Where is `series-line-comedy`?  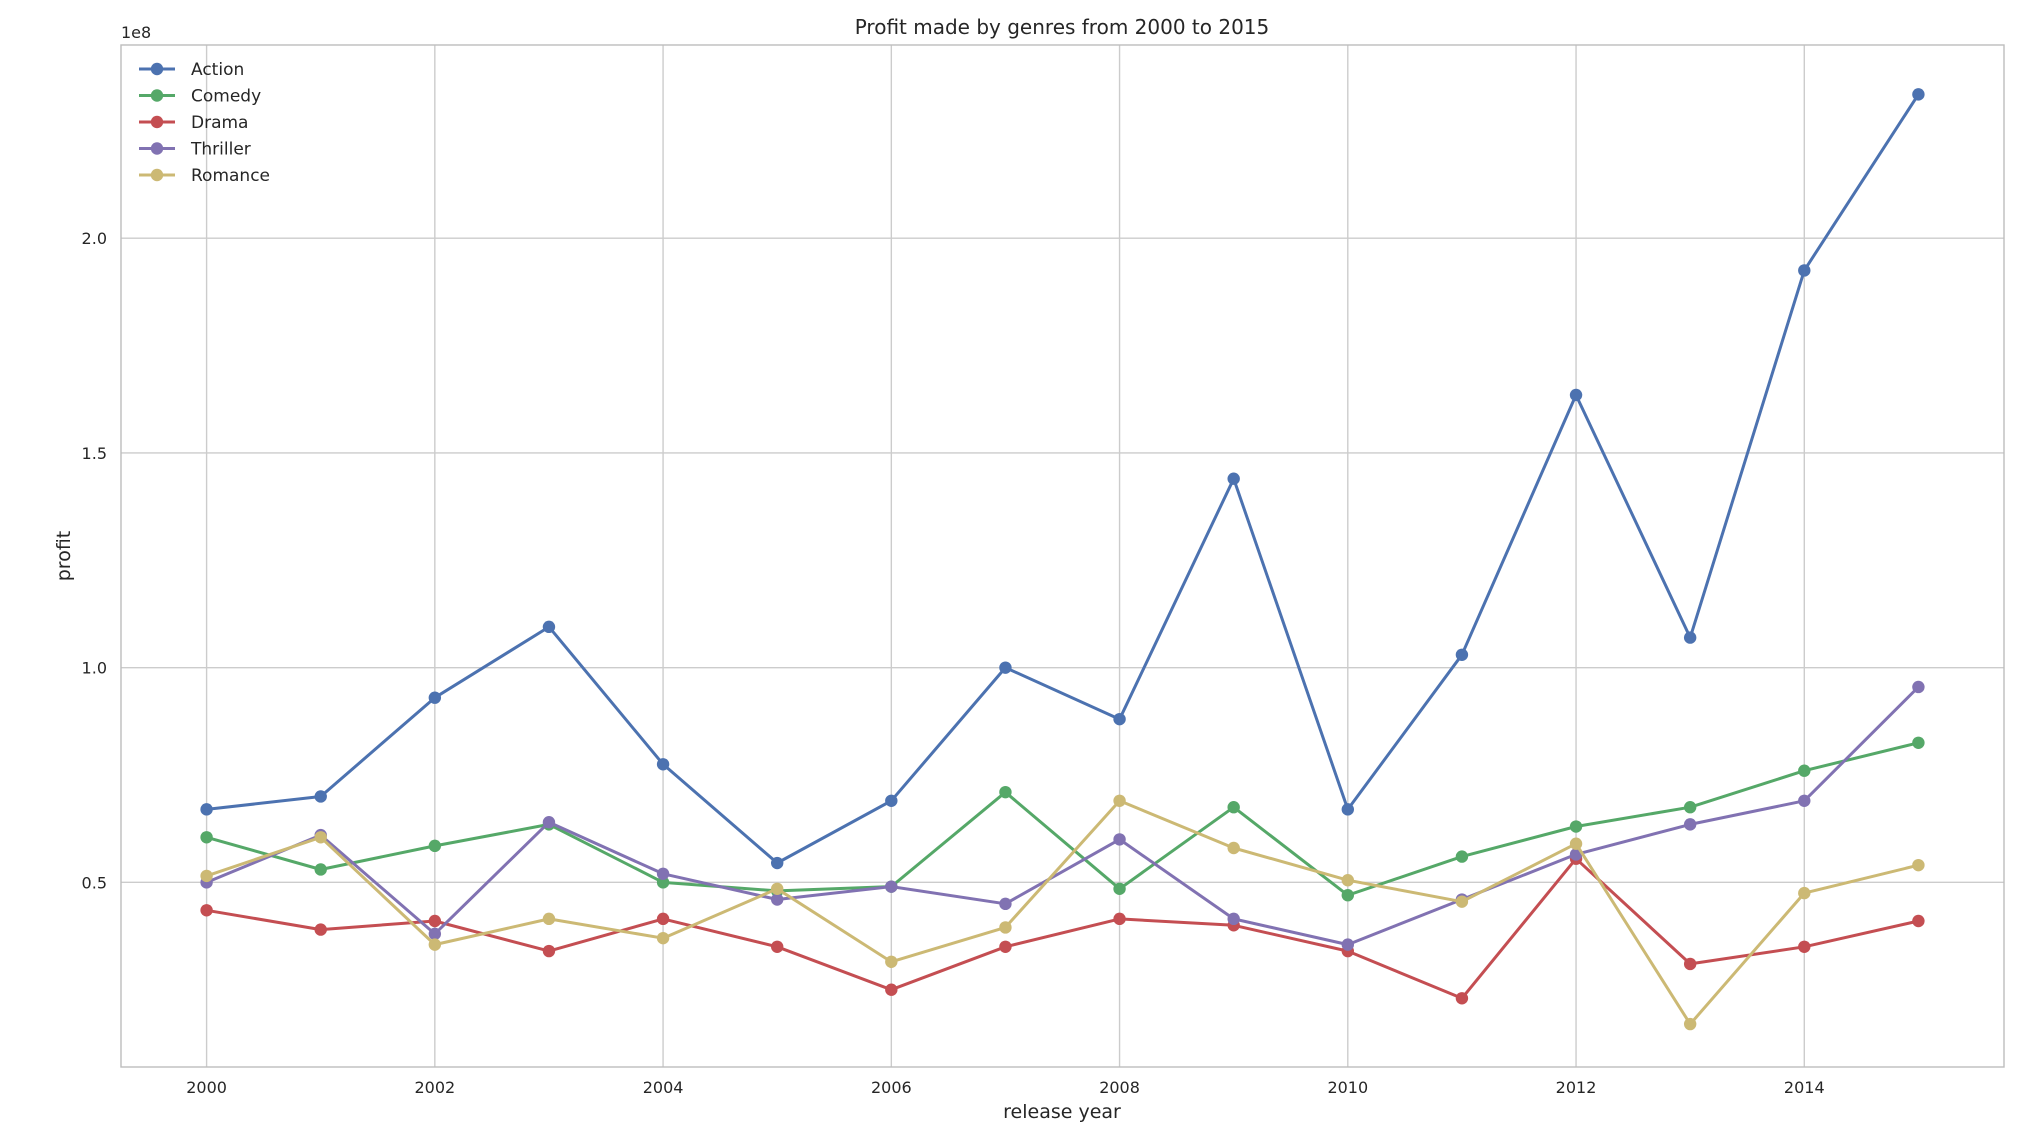 series-line-comedy is located at coordinates (1062, 819).